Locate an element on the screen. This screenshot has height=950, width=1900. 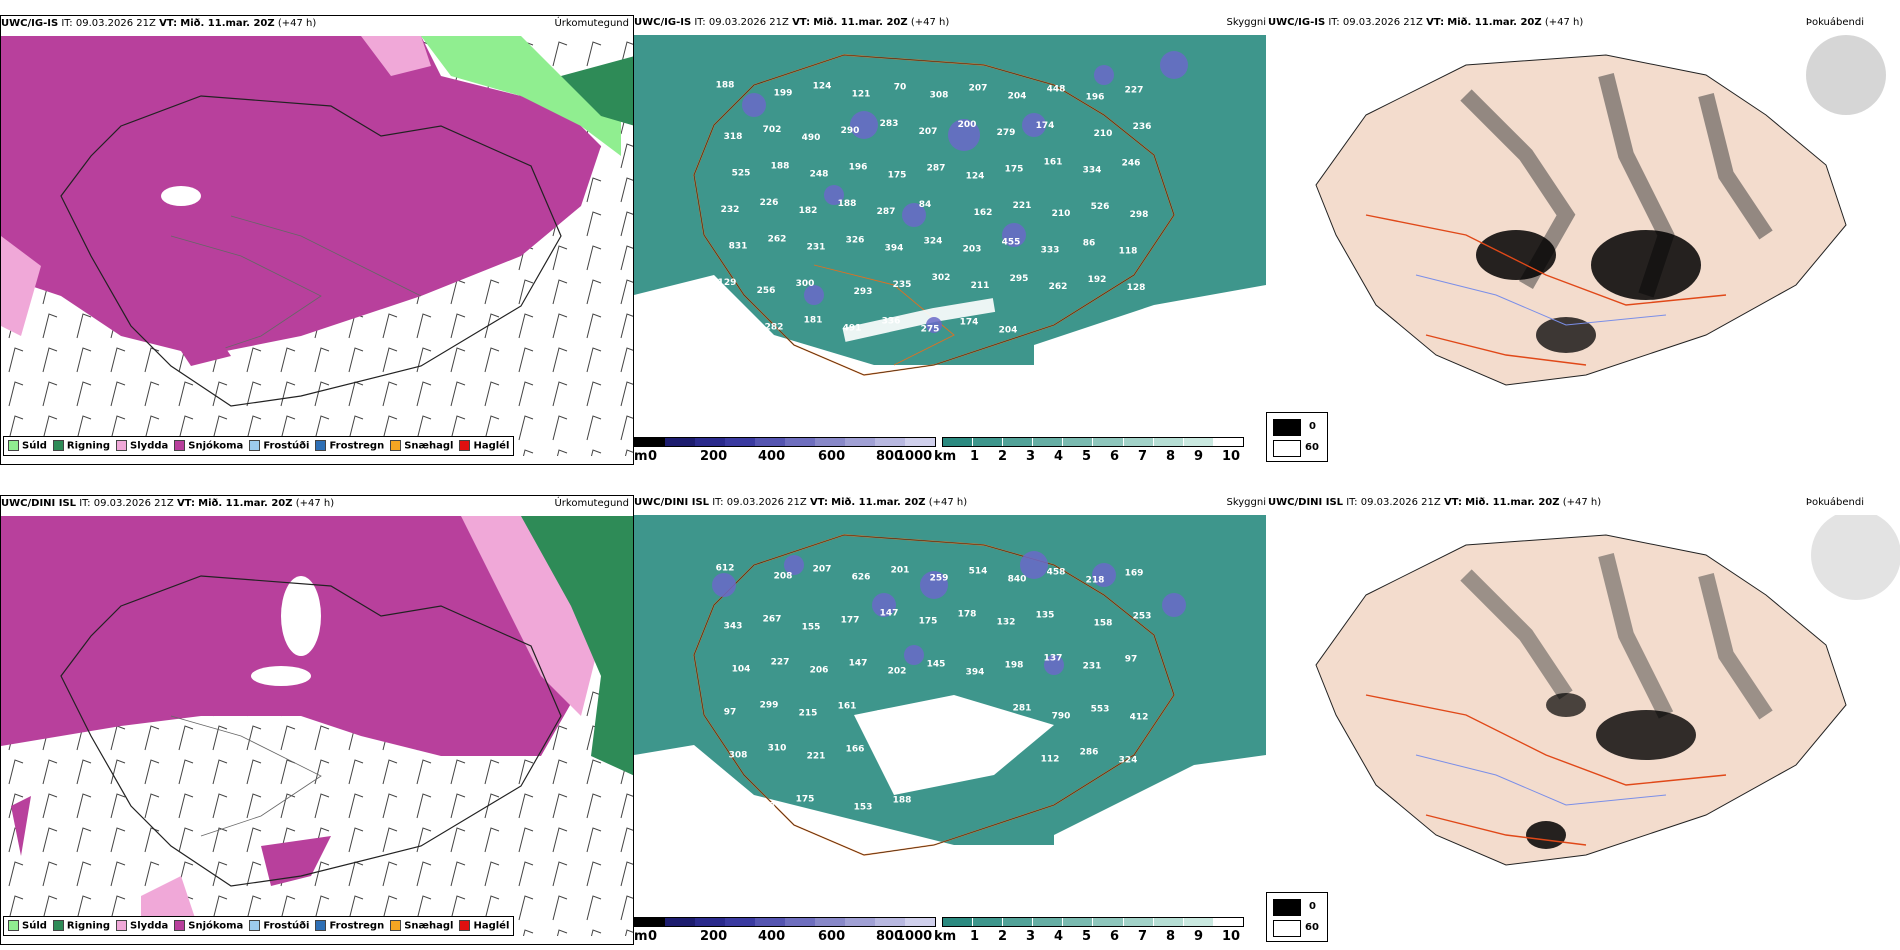
precip-type-map-top is located at coordinates (317, 246).